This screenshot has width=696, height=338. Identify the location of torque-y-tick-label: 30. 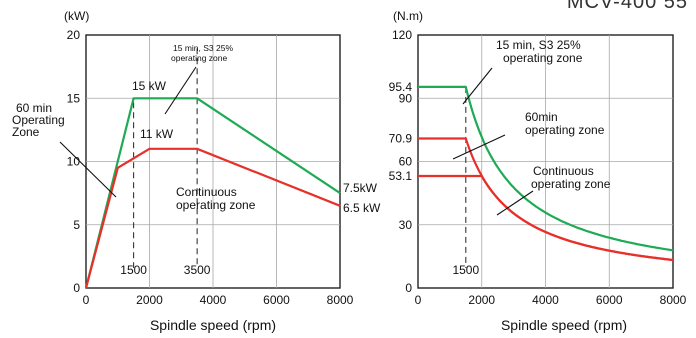
(406, 225).